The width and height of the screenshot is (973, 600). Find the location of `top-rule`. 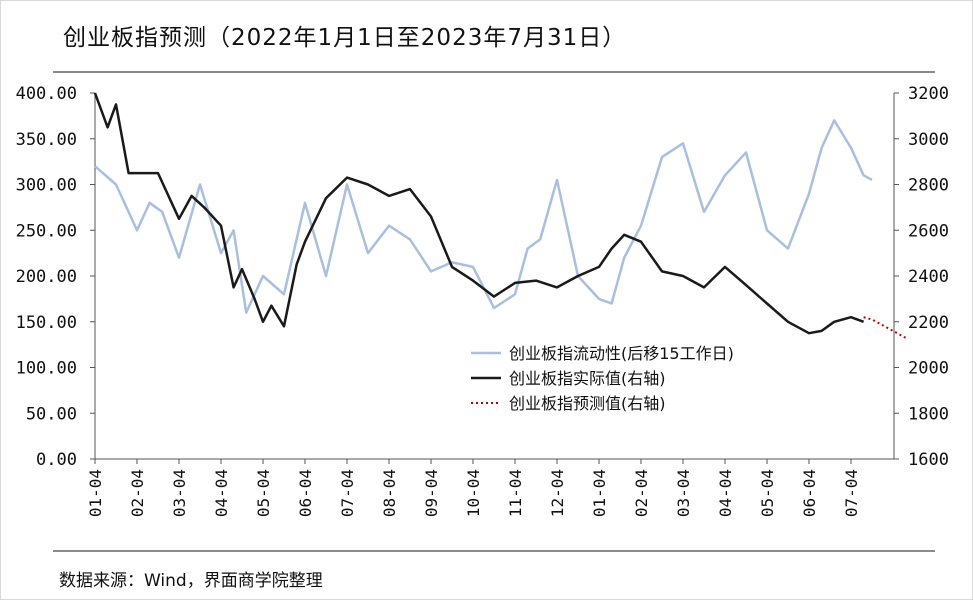

top-rule is located at coordinates (494, 72).